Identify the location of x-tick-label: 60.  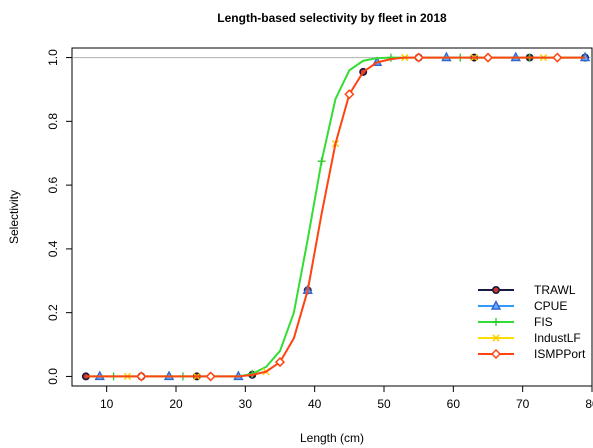
(454, 404).